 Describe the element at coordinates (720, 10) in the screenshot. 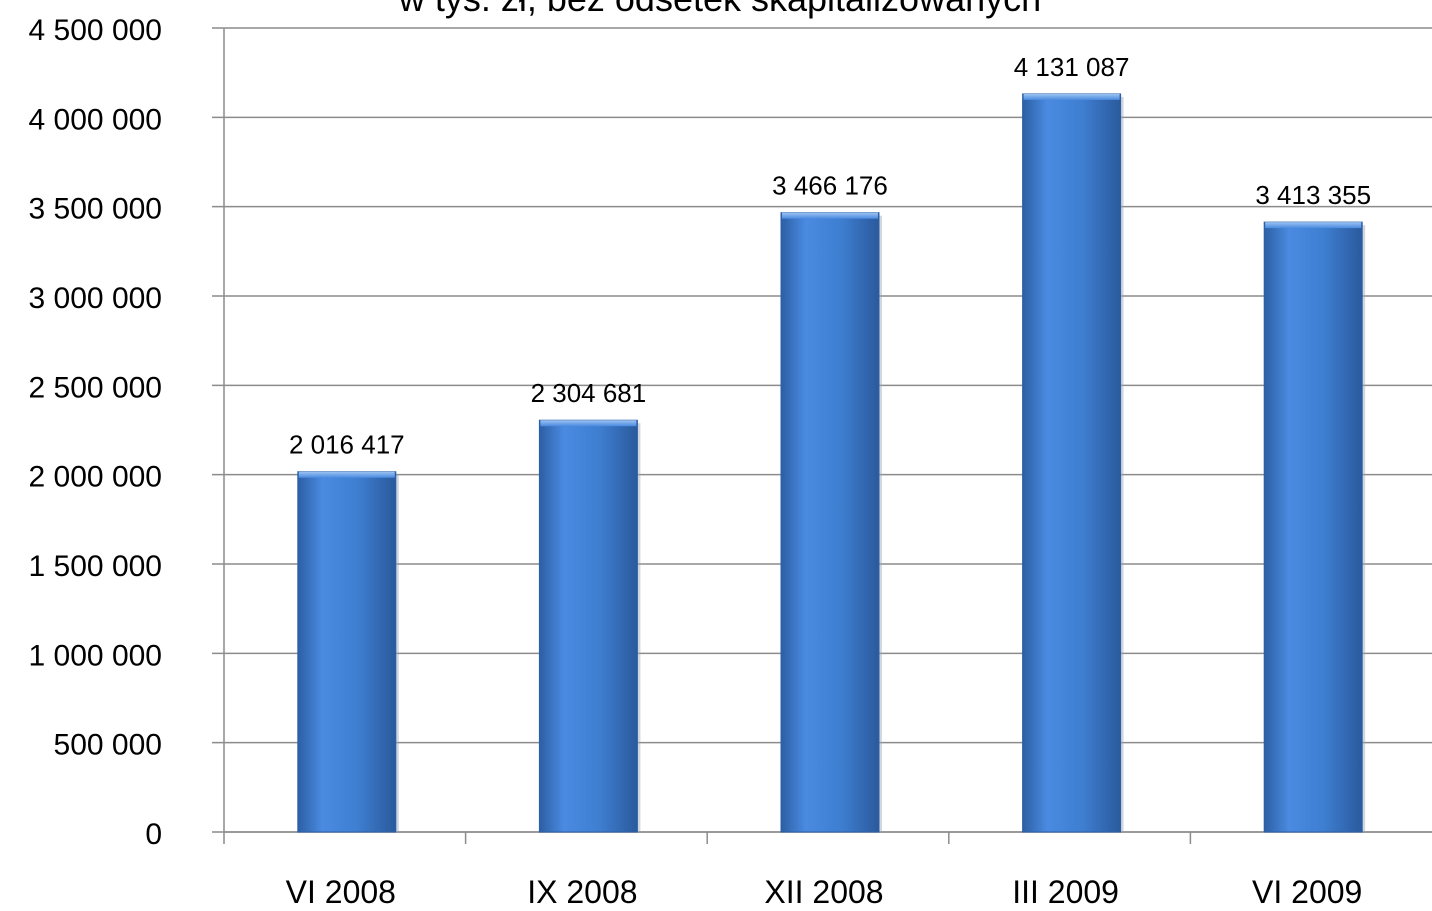

I see `chart-title: w tys. zł, bez odsetek skapitalizowanych` at that location.